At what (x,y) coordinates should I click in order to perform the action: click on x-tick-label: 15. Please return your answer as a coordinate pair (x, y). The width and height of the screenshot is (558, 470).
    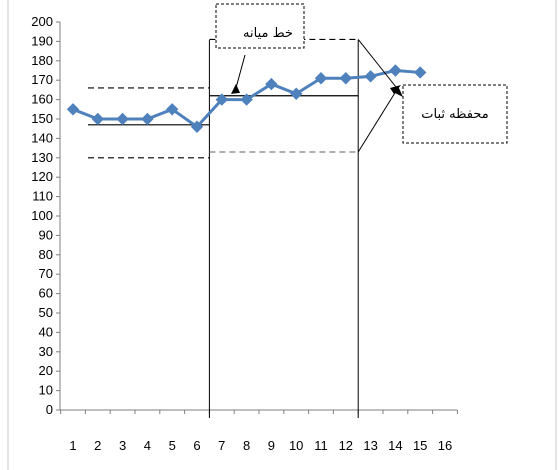
    Looking at the image, I should click on (420, 445).